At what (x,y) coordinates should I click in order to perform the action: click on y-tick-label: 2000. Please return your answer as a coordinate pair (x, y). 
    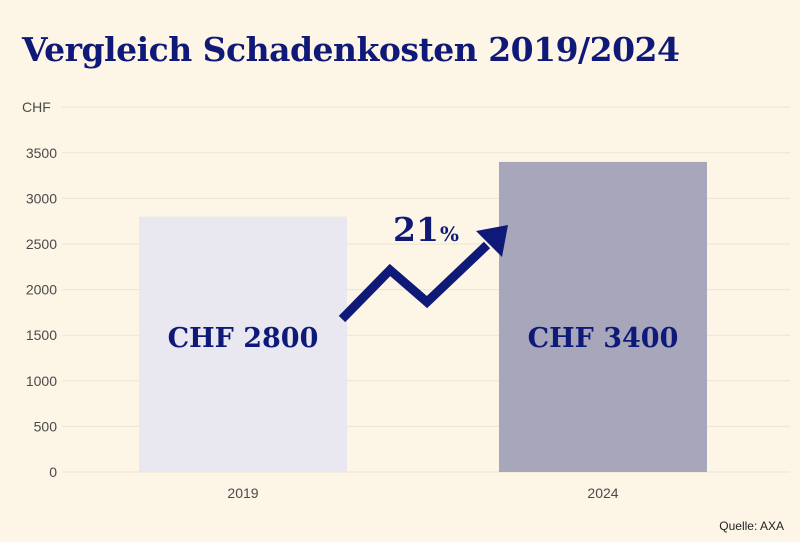
    Looking at the image, I should click on (41, 290).